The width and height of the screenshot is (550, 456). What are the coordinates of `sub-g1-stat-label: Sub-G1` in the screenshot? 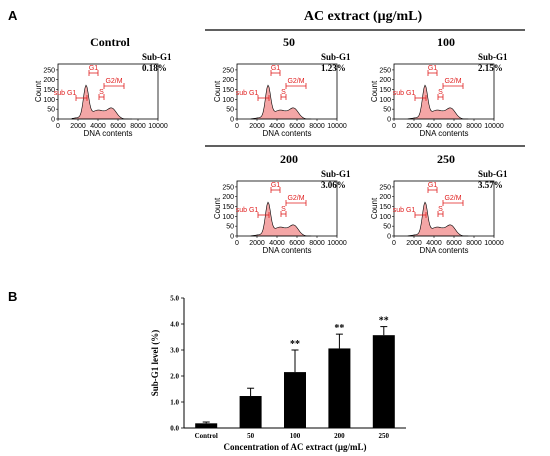 It's located at (336, 174).